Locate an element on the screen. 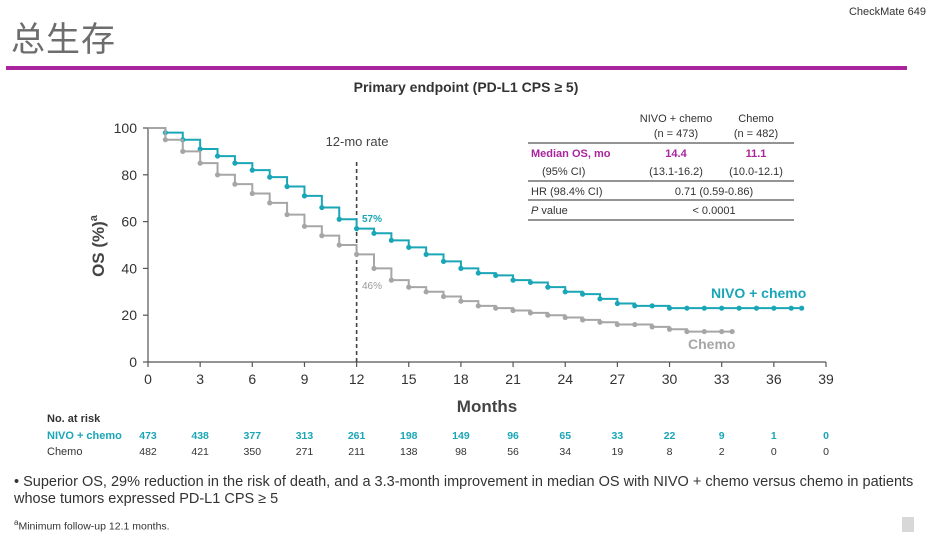 The height and width of the screenshot is (533, 932). at-risk-value: 9 is located at coordinates (722, 436).